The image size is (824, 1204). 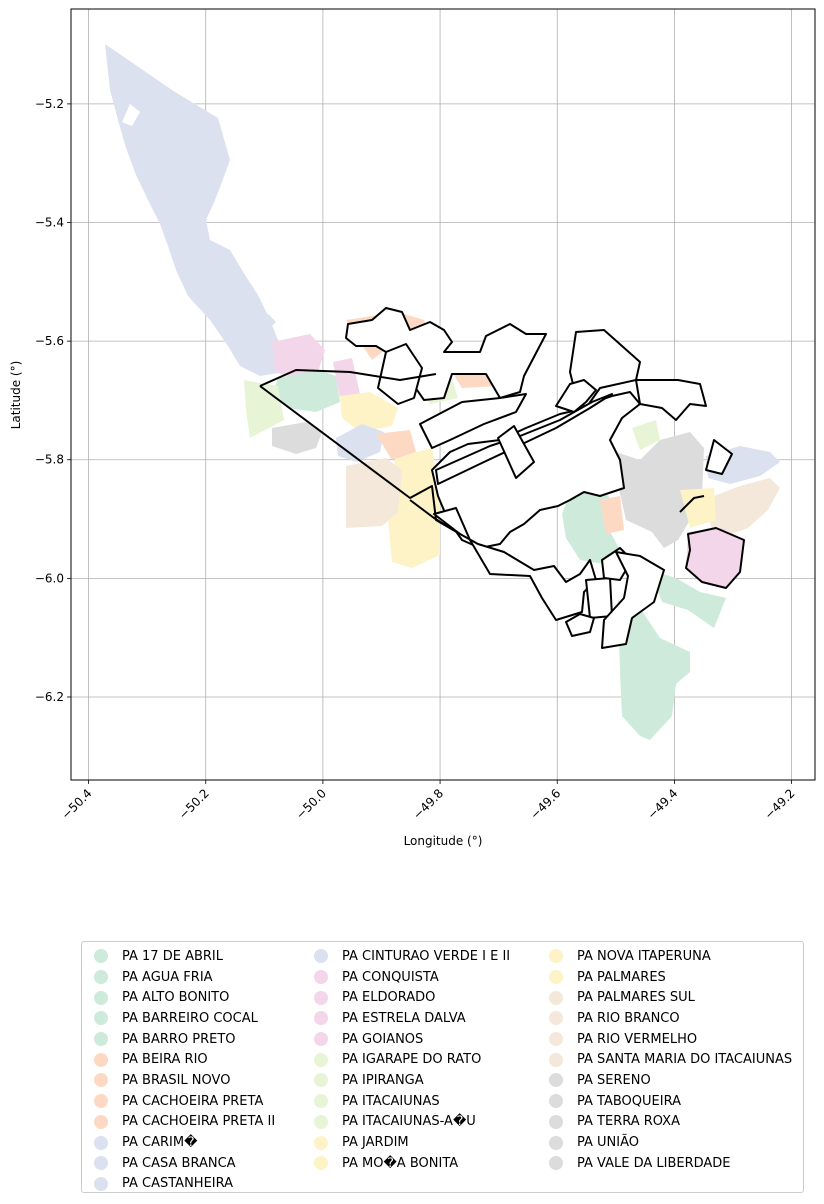 I want to click on legend-label: PA ELDORADO, so click(x=389, y=998).